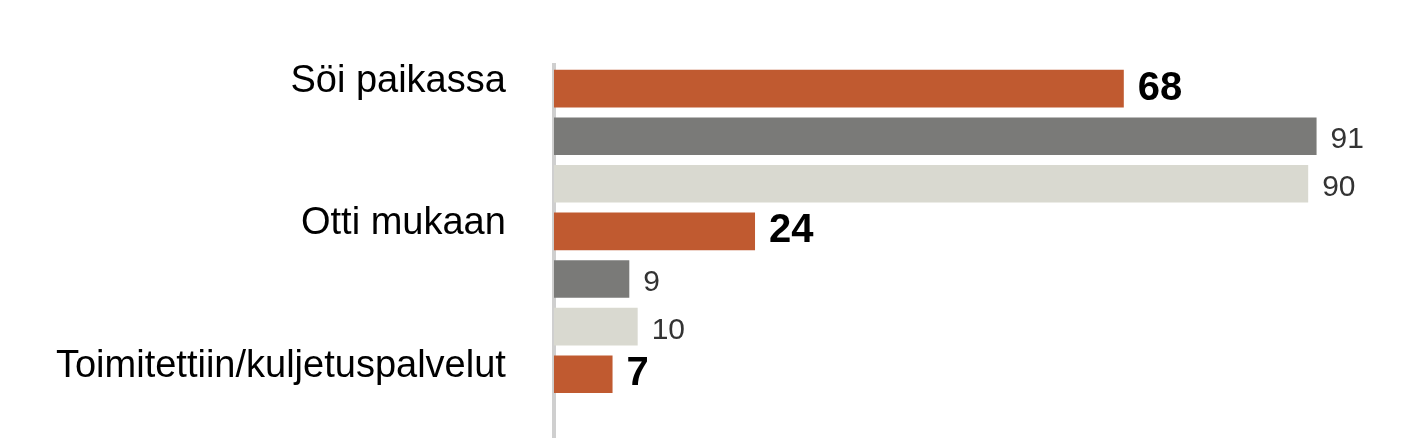  I want to click on y-tick-label: Otti mukaan, so click(403, 221).